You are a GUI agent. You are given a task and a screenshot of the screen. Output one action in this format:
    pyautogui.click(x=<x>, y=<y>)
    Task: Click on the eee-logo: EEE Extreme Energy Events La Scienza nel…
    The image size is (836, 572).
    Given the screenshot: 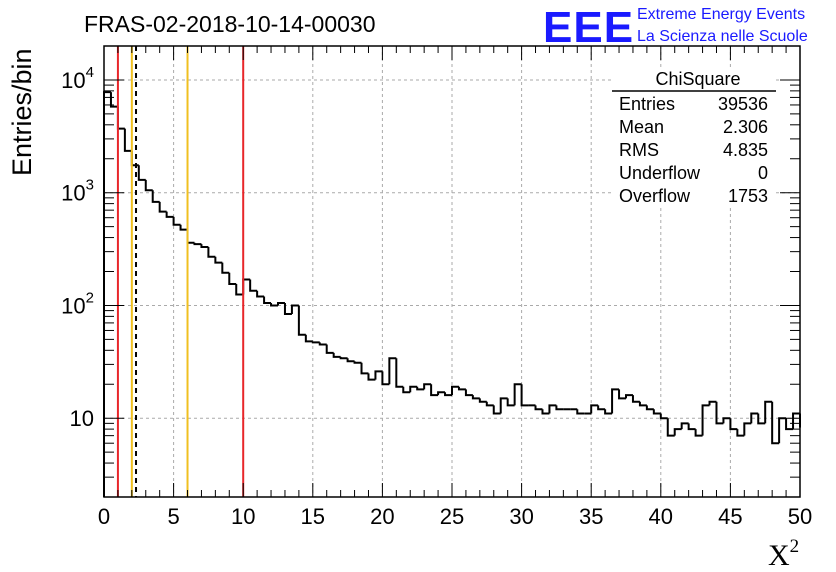 What is the action you would take?
    pyautogui.click(x=675, y=27)
    